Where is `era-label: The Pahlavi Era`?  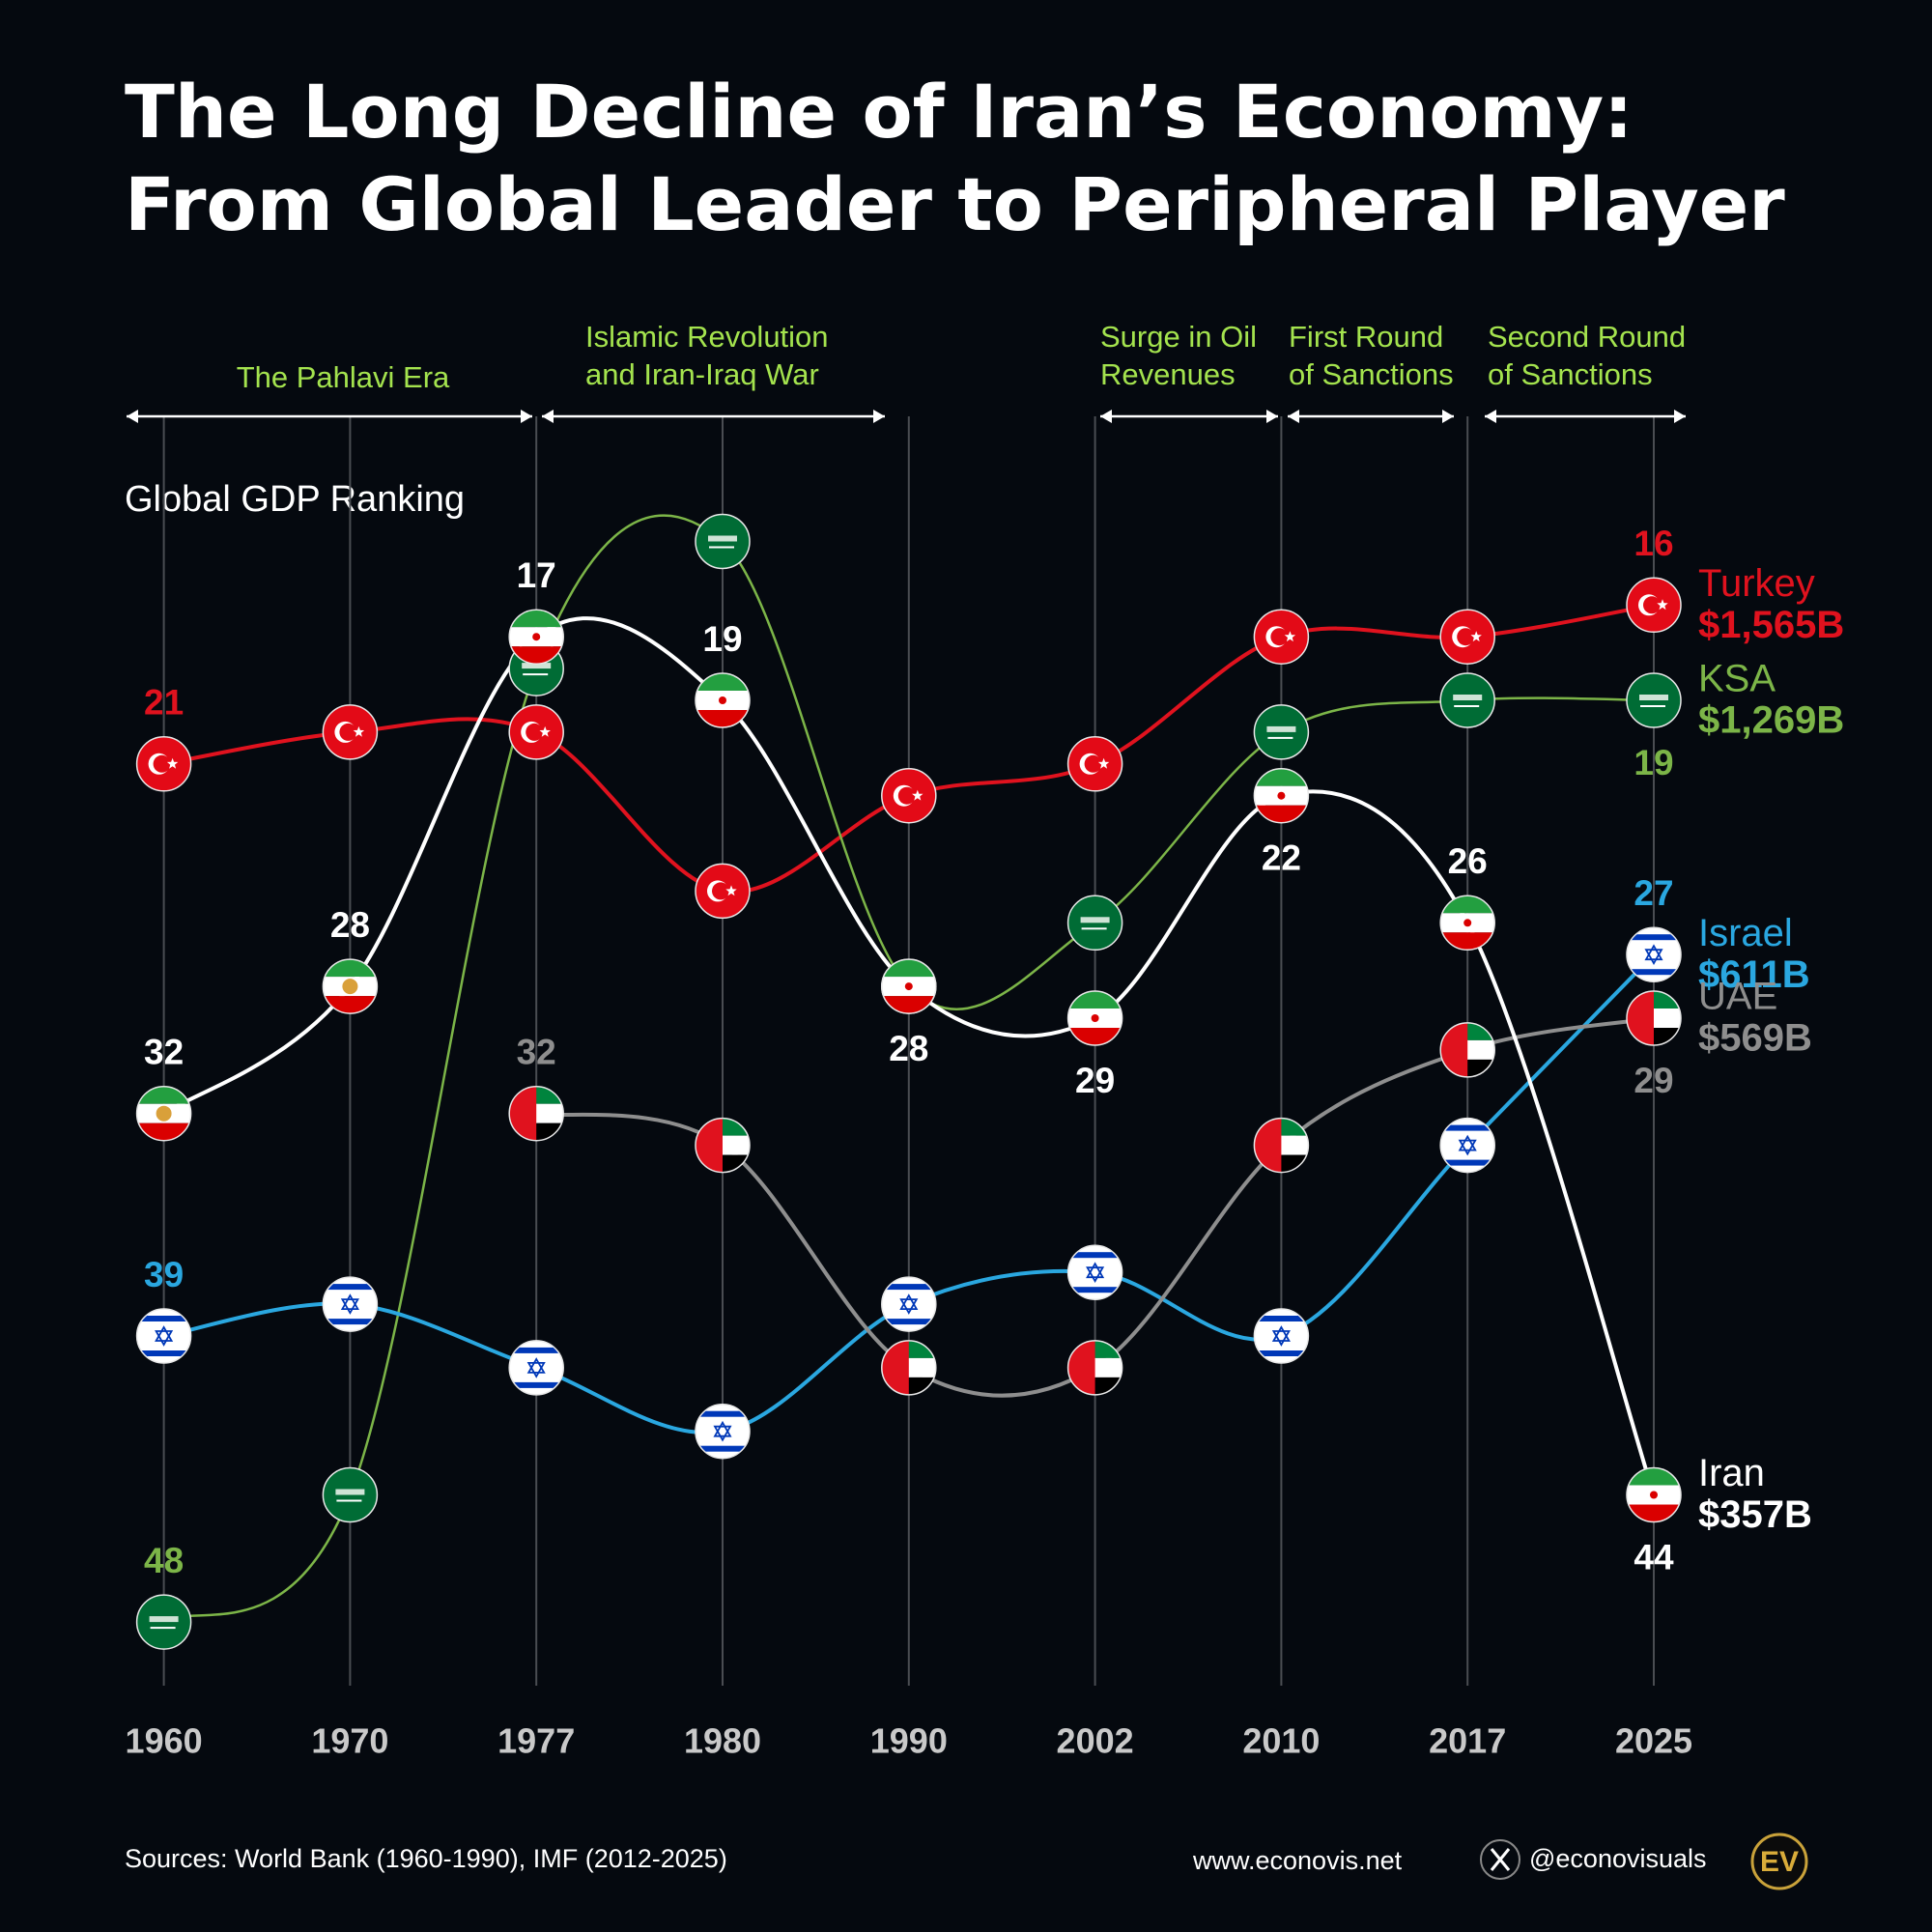 era-label: The Pahlavi Era is located at coordinates (343, 377).